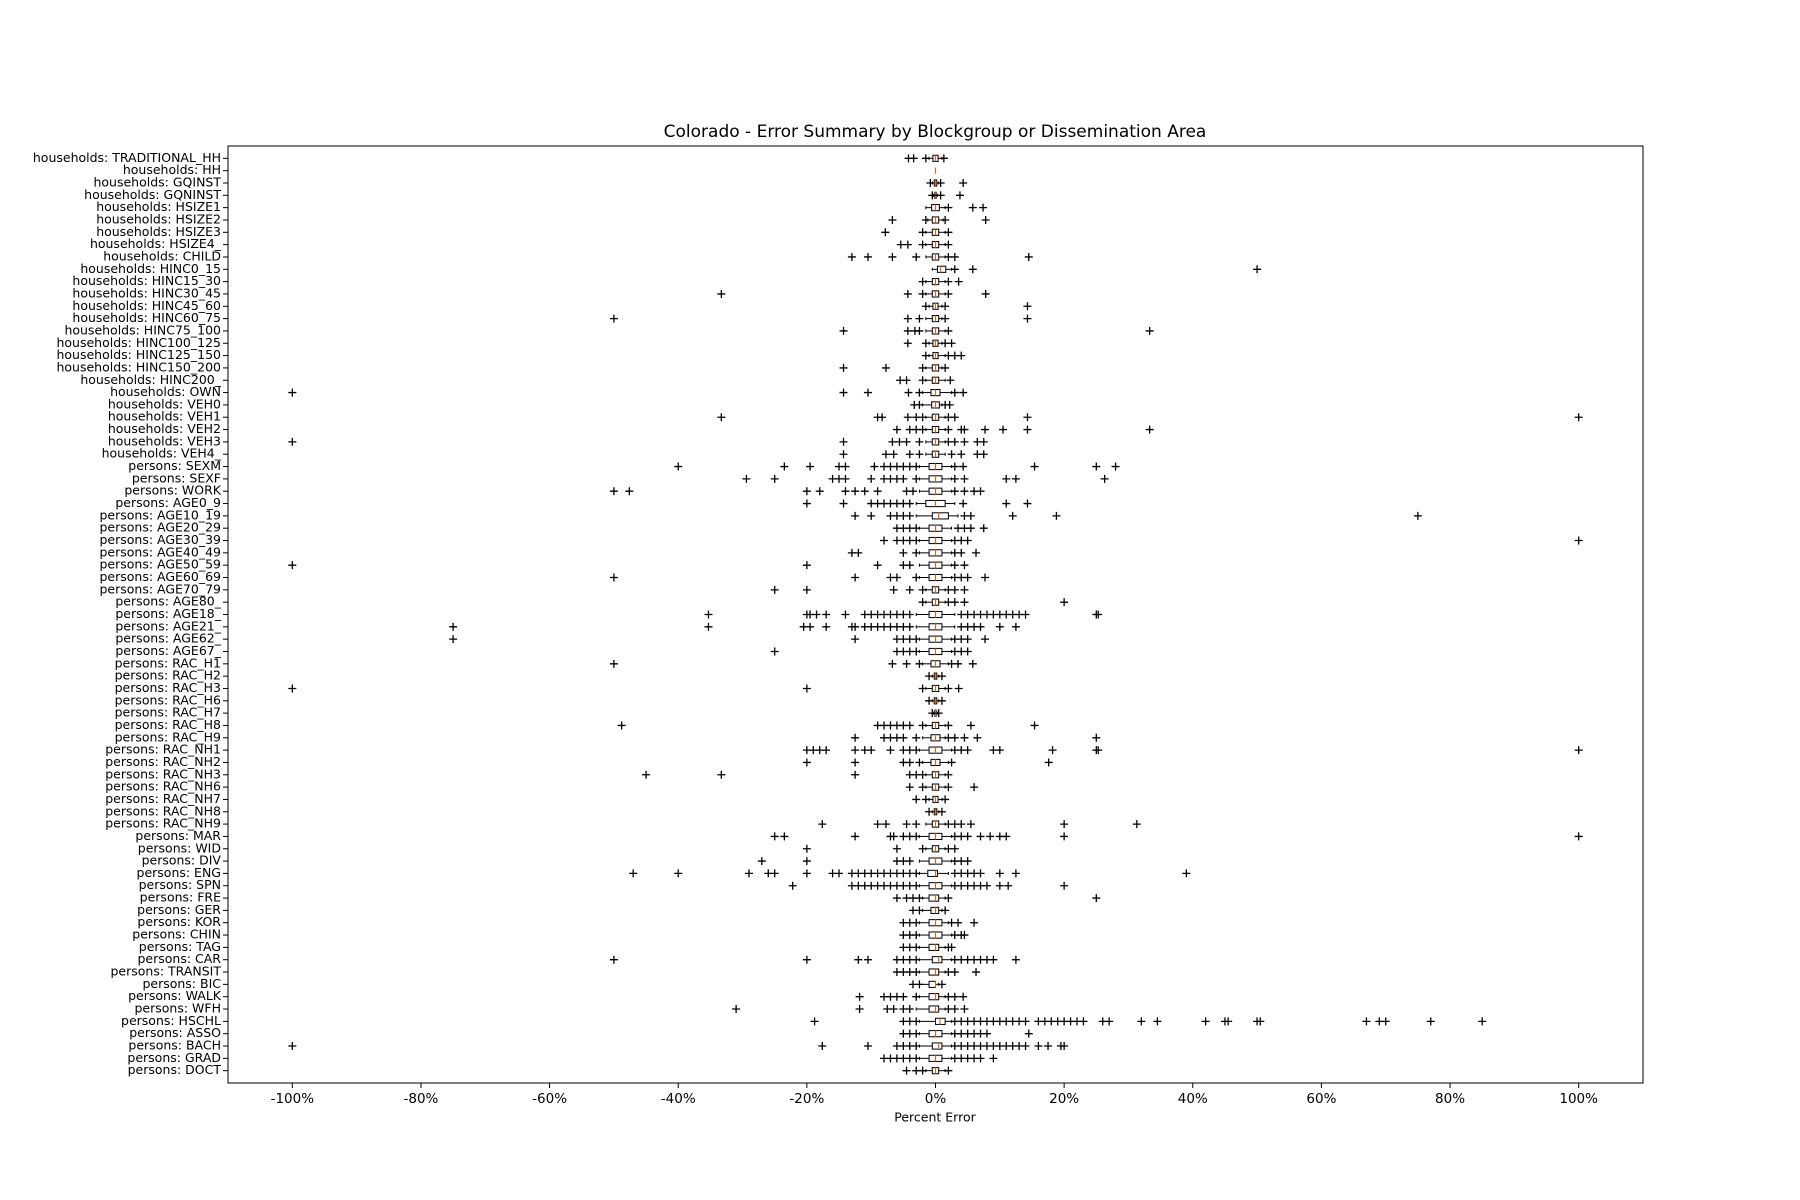 Image resolution: width=1800 pixels, height=1200 pixels. Describe the element at coordinates (168, 736) in the screenshot. I see `y-tick-label: persons: RAC_H9` at that location.